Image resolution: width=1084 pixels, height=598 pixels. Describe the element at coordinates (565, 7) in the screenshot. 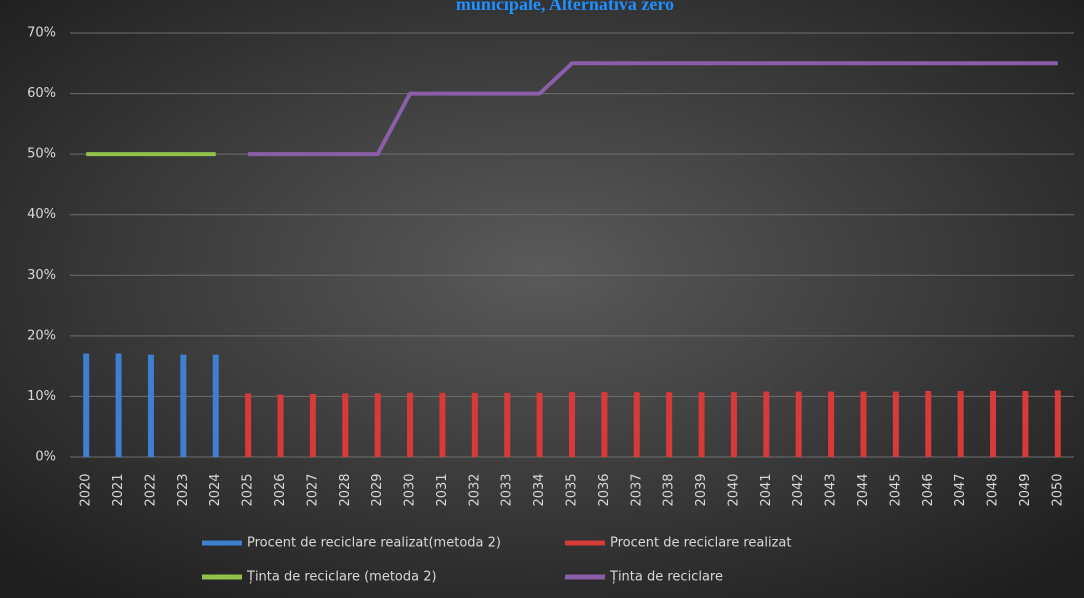

I see `chart-title: municipale, Alternativa zero` at that location.